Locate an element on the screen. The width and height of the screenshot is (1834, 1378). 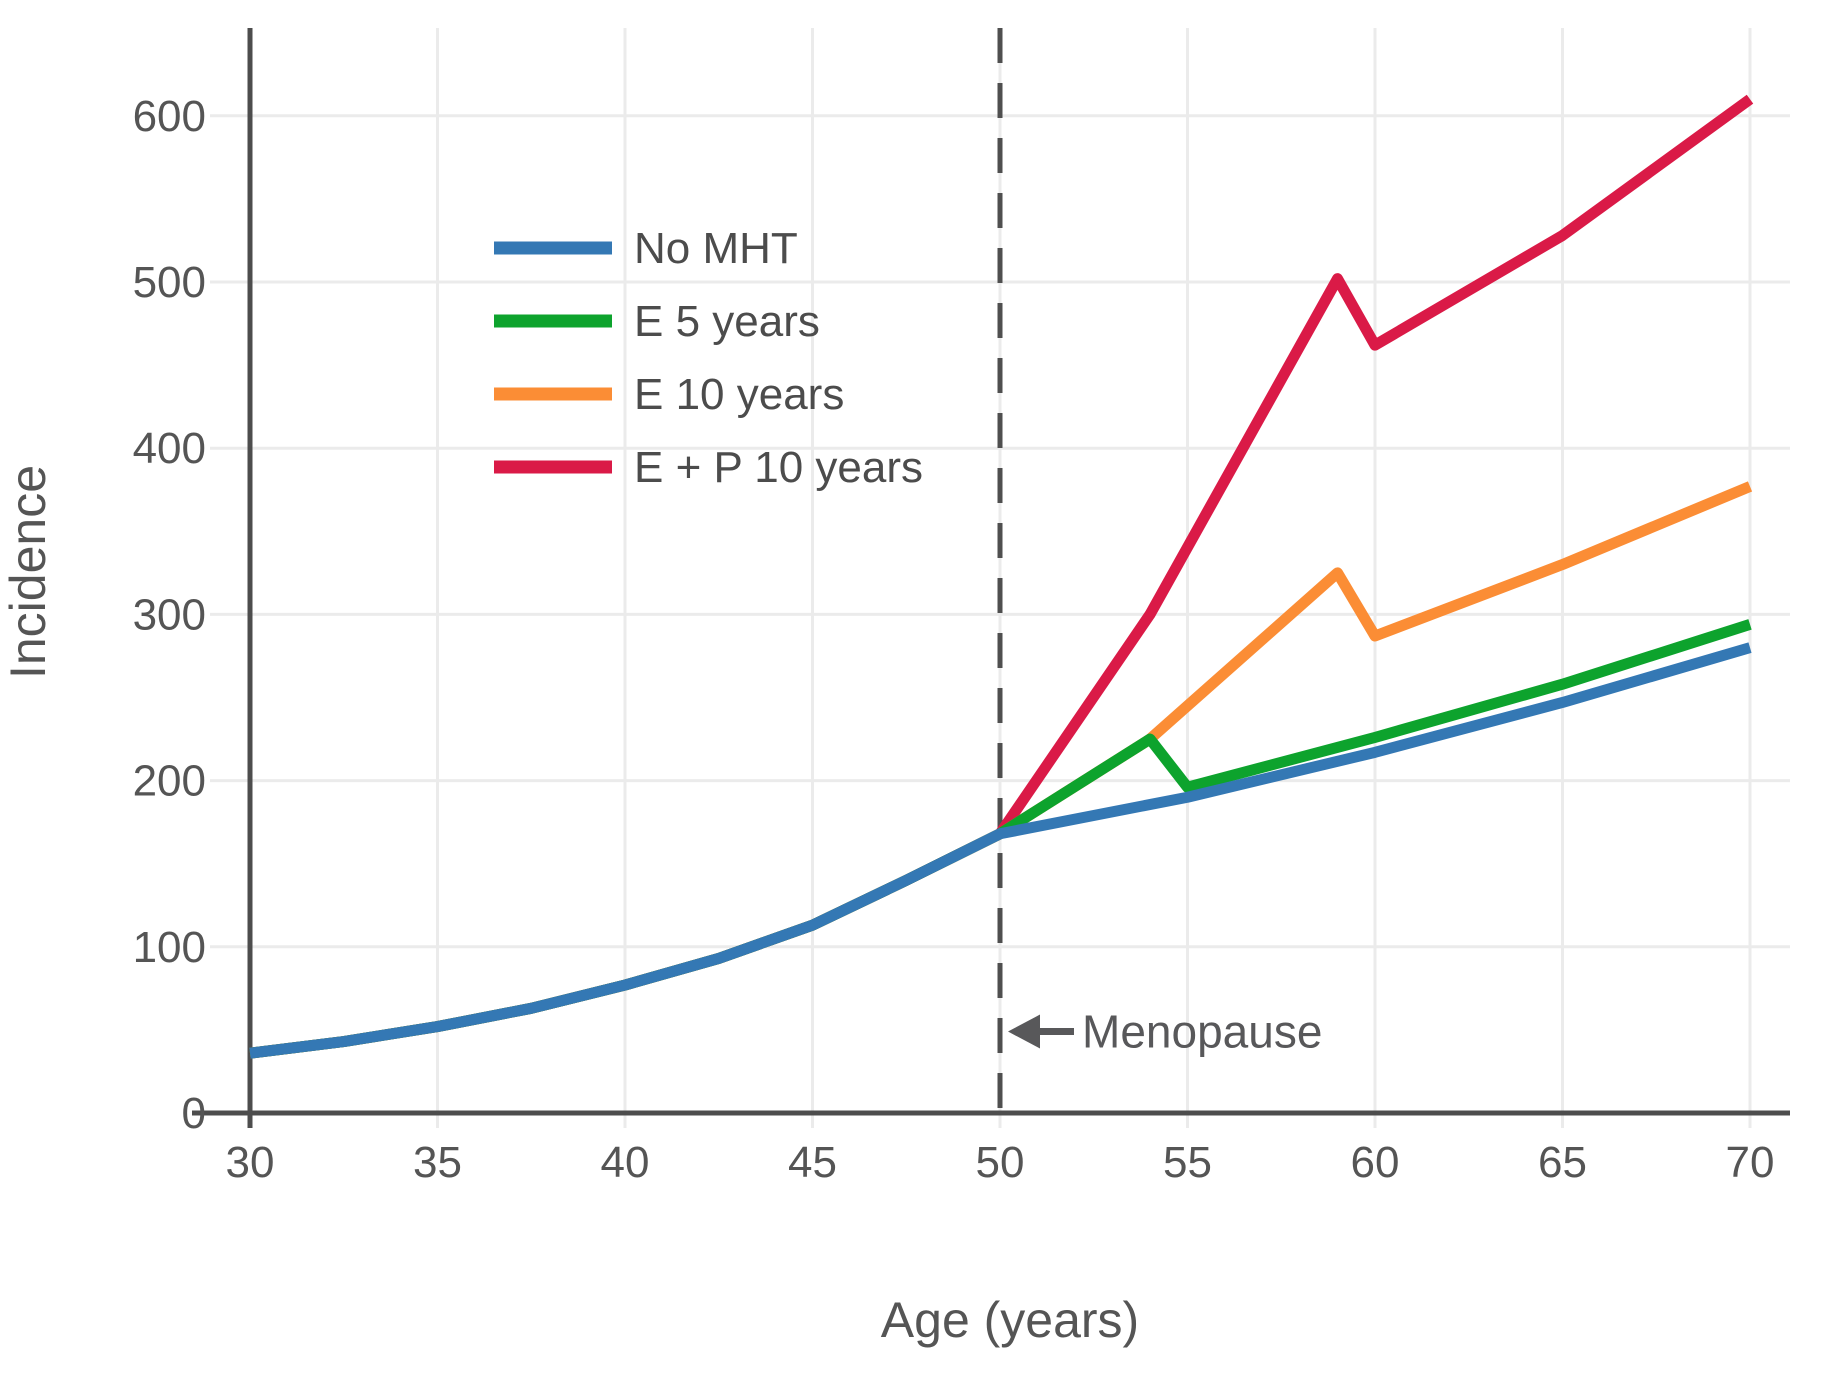
y-tick-label: 300 is located at coordinates (169, 614).